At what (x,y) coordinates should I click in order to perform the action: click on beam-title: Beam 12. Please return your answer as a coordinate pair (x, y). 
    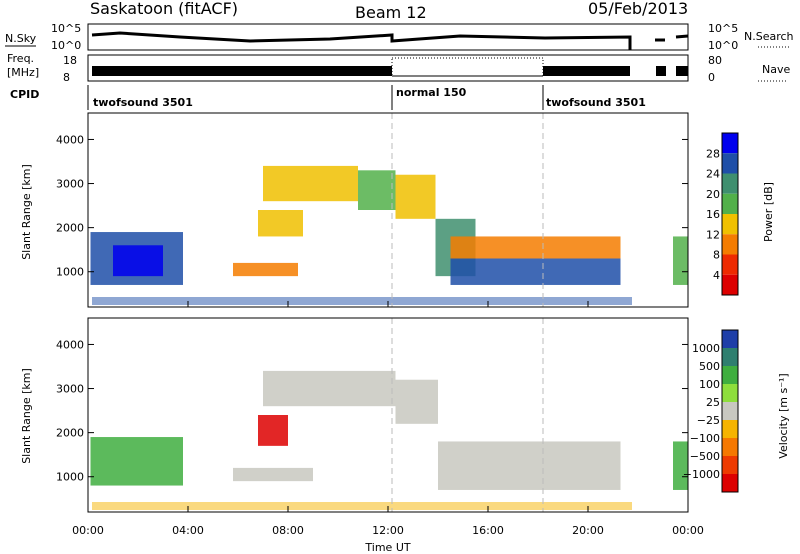
    Looking at the image, I should click on (391, 12).